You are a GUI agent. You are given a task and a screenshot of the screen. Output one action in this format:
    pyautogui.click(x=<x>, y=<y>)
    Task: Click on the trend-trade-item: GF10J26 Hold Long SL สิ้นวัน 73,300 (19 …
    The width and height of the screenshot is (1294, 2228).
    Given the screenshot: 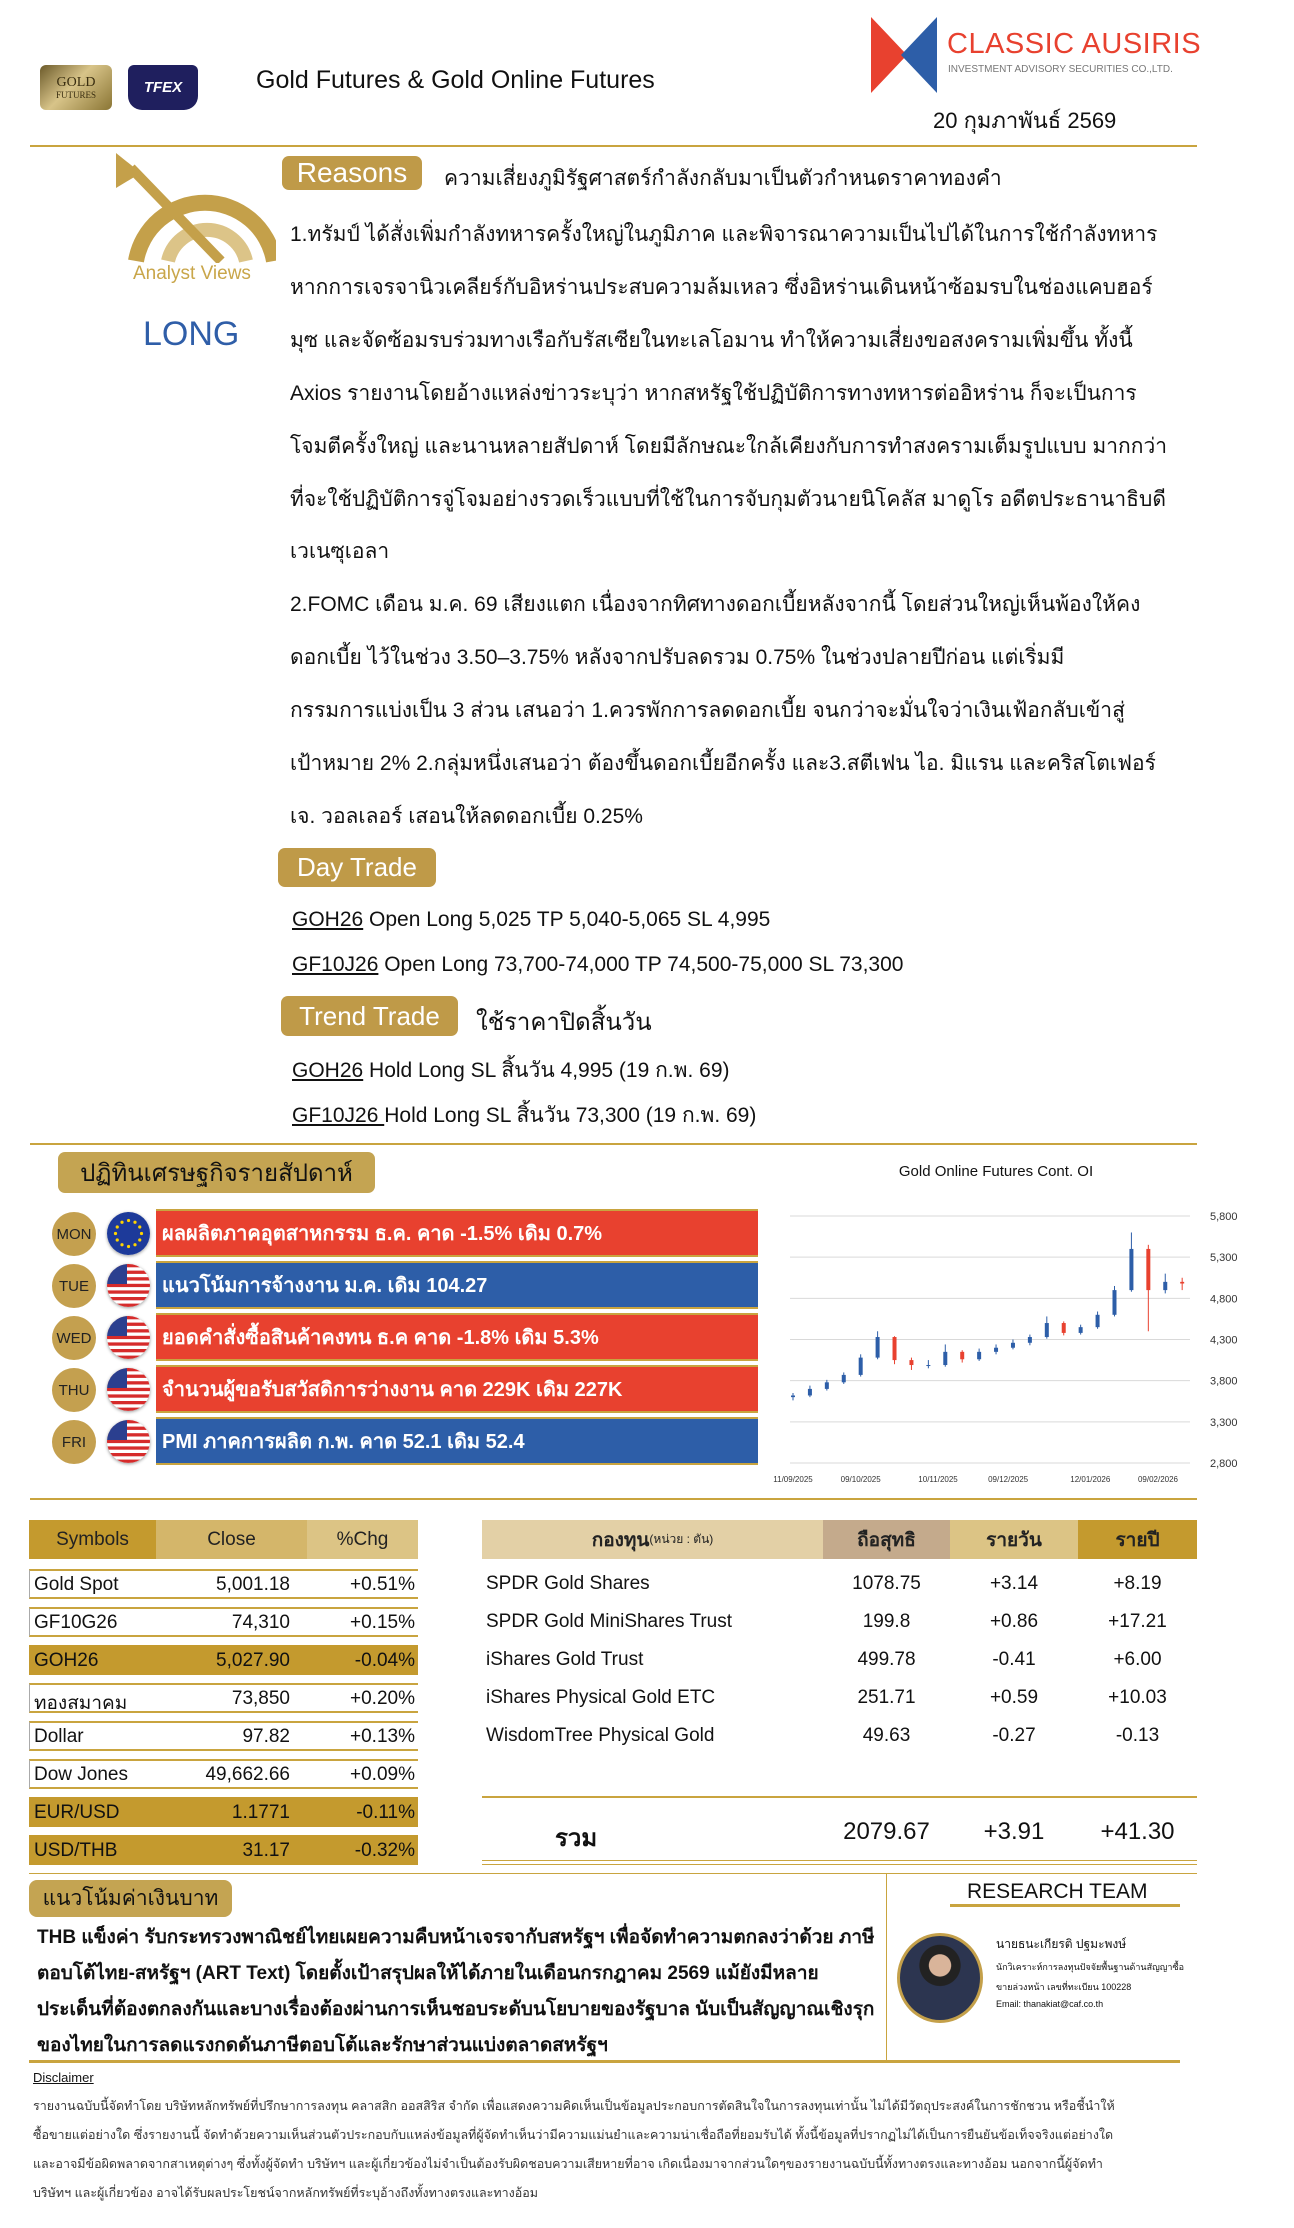 What is the action you would take?
    pyautogui.click(x=524, y=1115)
    